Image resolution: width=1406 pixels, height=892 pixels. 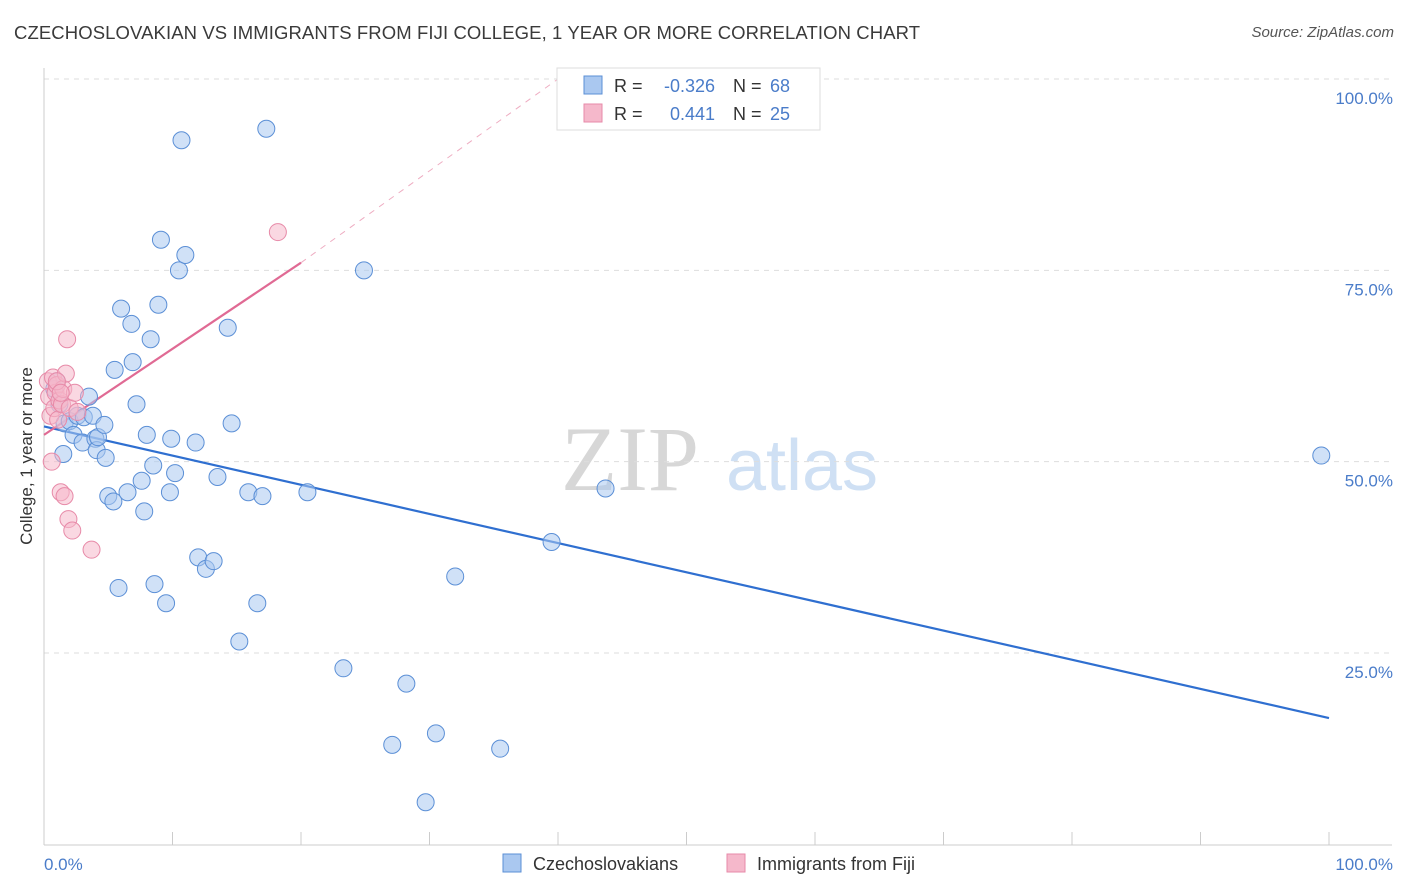 What do you see at coordinates (512, 863) in the screenshot?
I see `legend-swatch-czechoslovakians` at bounding box center [512, 863].